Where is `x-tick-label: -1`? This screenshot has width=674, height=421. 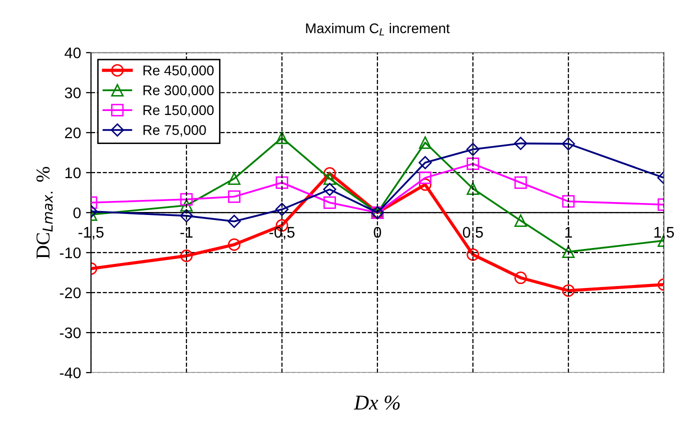
x-tick-label: -1 is located at coordinates (186, 232).